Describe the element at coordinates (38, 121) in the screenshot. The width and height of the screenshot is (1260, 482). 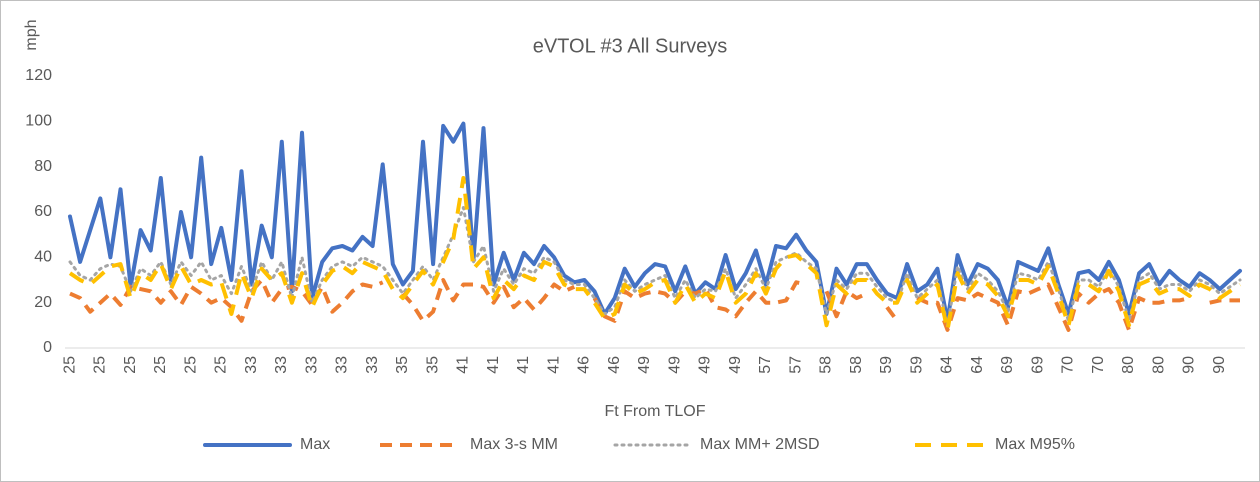
I see `y-tick-label: 100` at that location.